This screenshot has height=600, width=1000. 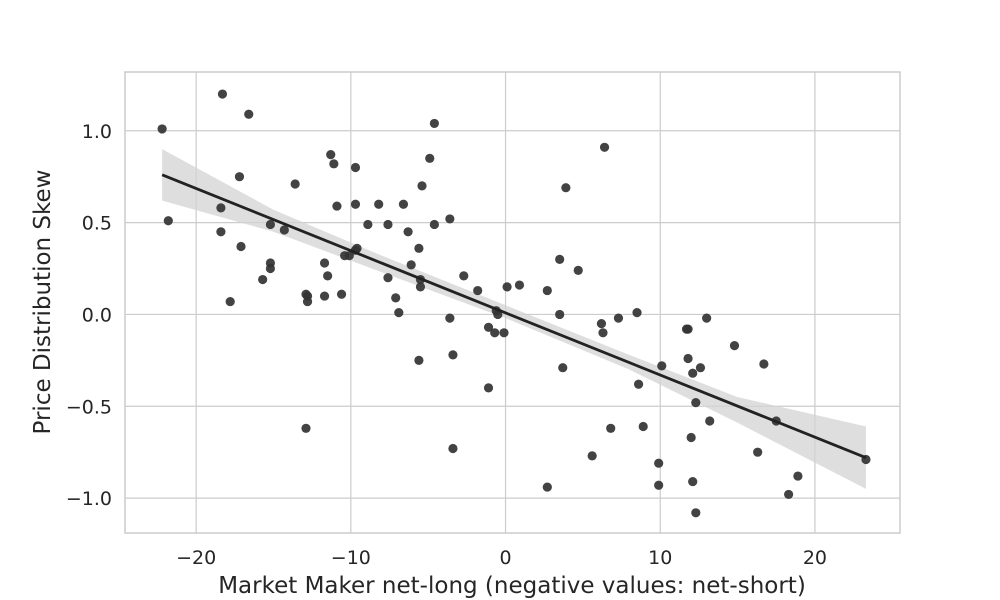 I want to click on x-tick-label: 0, so click(x=505, y=558).